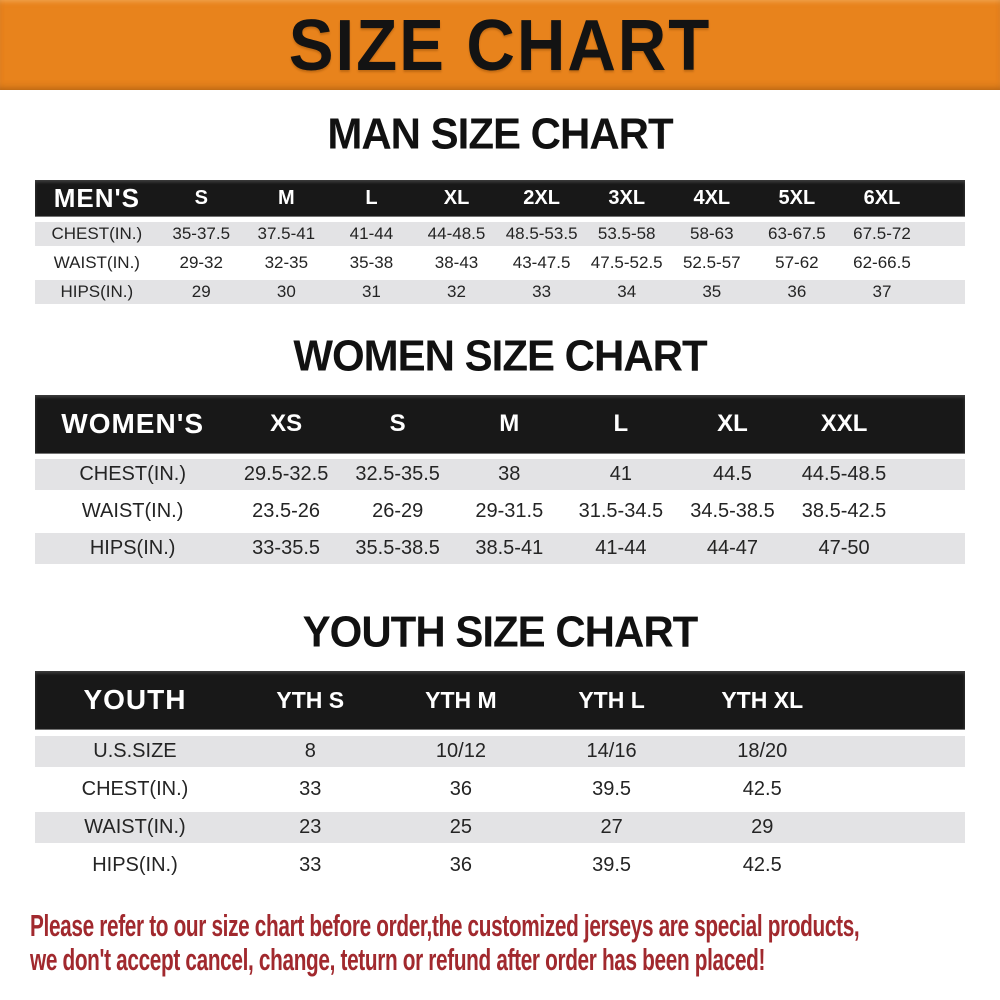  What do you see at coordinates (286, 511) in the screenshot?
I see `cell: 23.5-26` at bounding box center [286, 511].